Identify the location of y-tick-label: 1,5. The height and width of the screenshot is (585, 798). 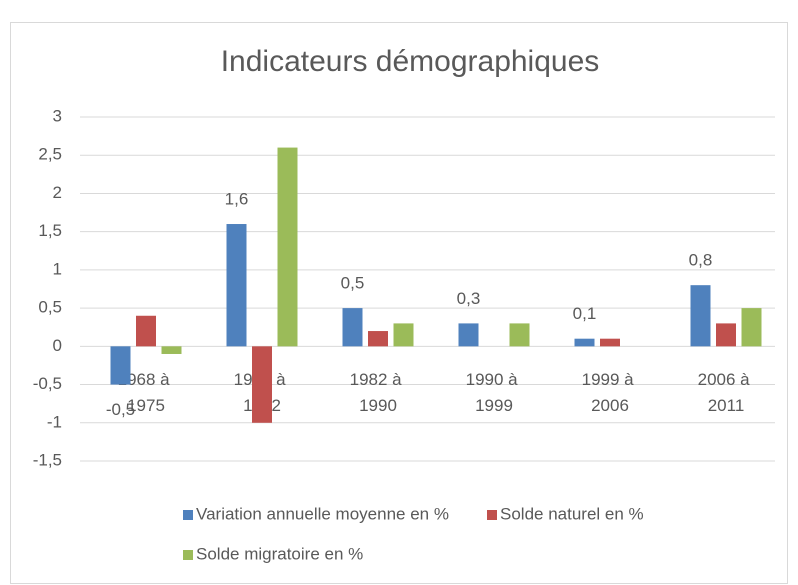
(50, 230).